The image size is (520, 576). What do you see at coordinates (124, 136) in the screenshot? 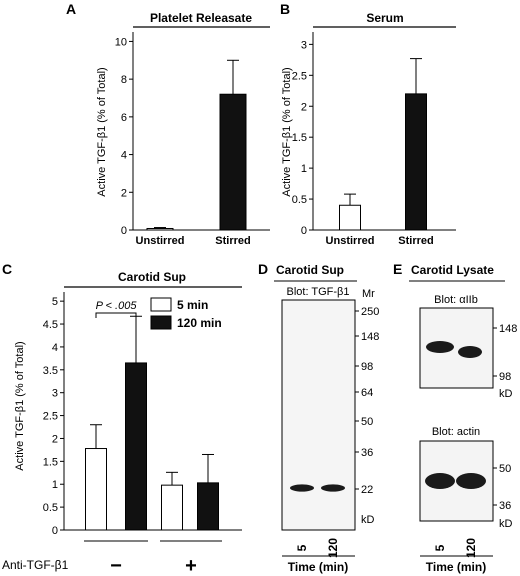
I see `panel-a-y-ticks: 0 2 4 6 8 10` at bounding box center [124, 136].